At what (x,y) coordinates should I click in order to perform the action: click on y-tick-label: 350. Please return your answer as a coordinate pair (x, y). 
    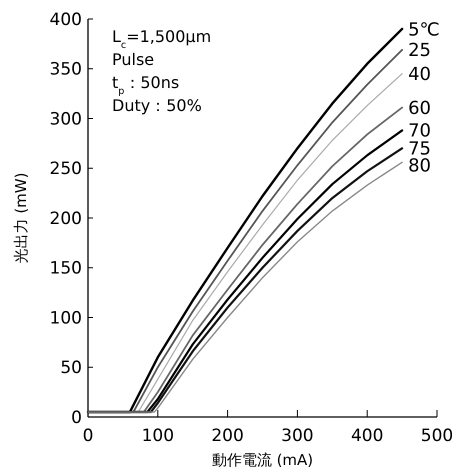
    Looking at the image, I should click on (66, 70).